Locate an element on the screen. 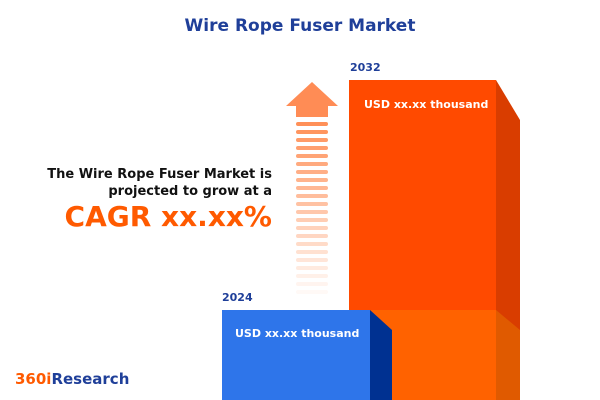  bar-2024 is located at coordinates (296, 355).